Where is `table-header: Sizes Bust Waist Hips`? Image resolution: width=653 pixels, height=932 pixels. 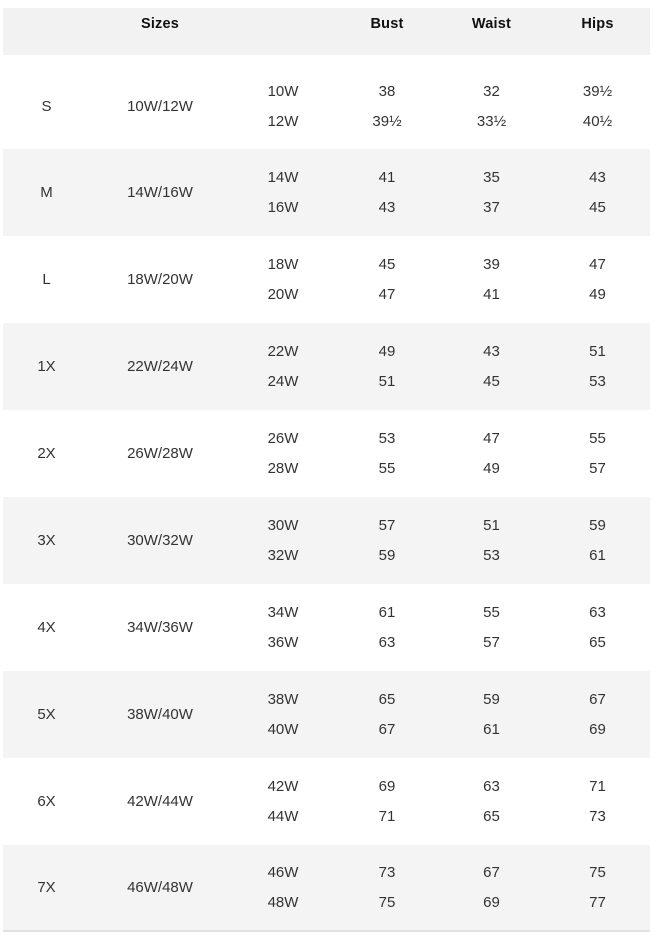
table-header: Sizes Bust Waist Hips is located at coordinates (326, 31).